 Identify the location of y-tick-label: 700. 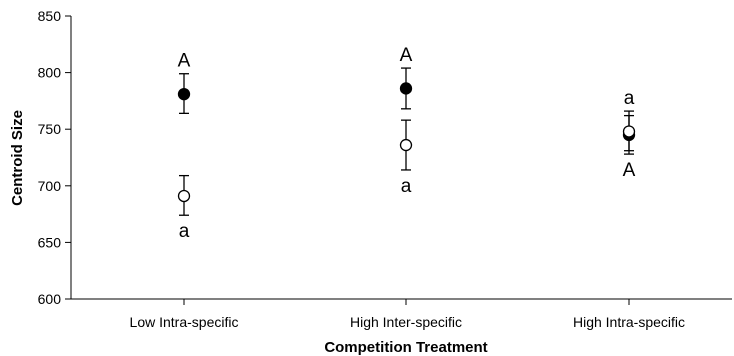
(50, 186).